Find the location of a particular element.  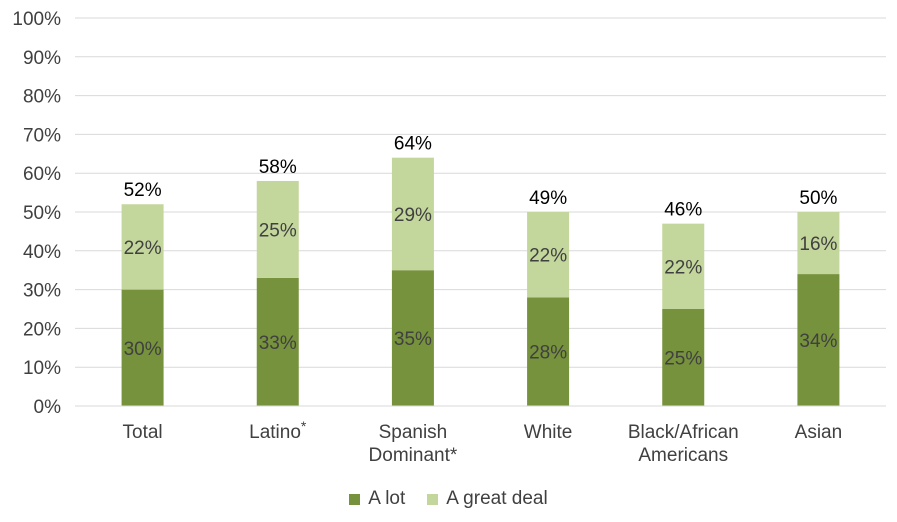

y-tick-label: 80% is located at coordinates (42, 97).